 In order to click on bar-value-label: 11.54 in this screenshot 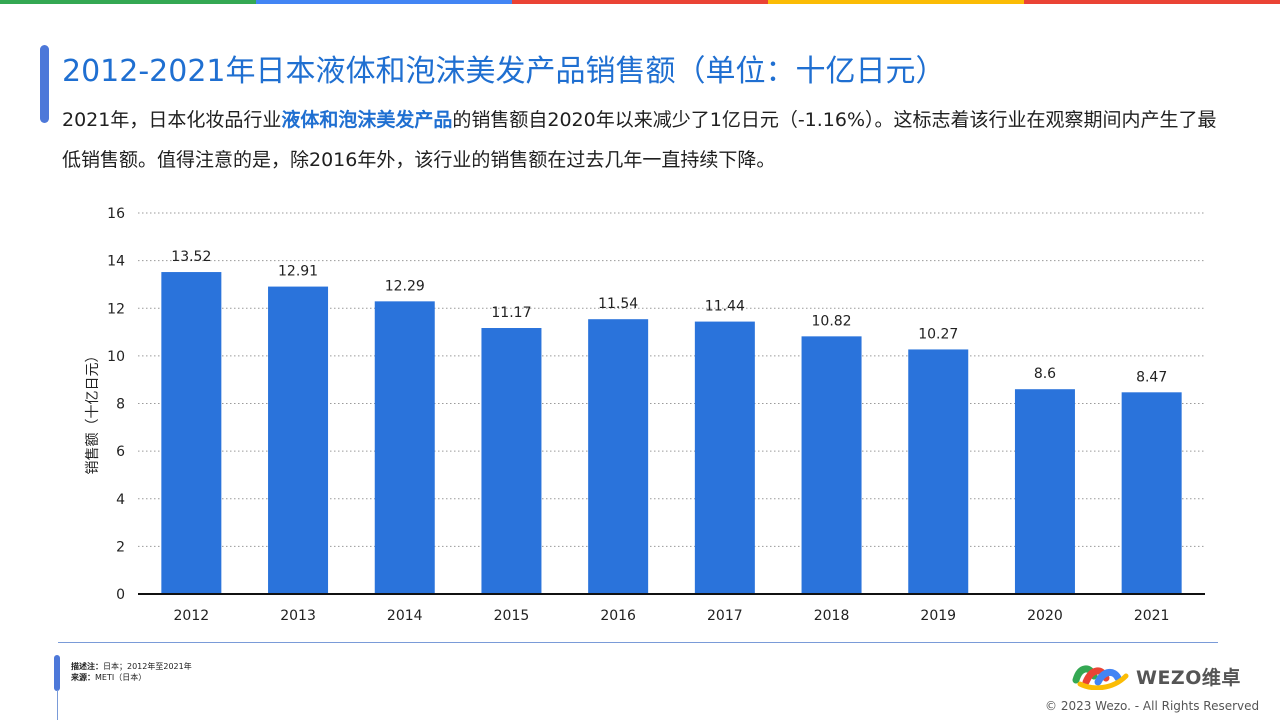, I will do `click(618, 304)`.